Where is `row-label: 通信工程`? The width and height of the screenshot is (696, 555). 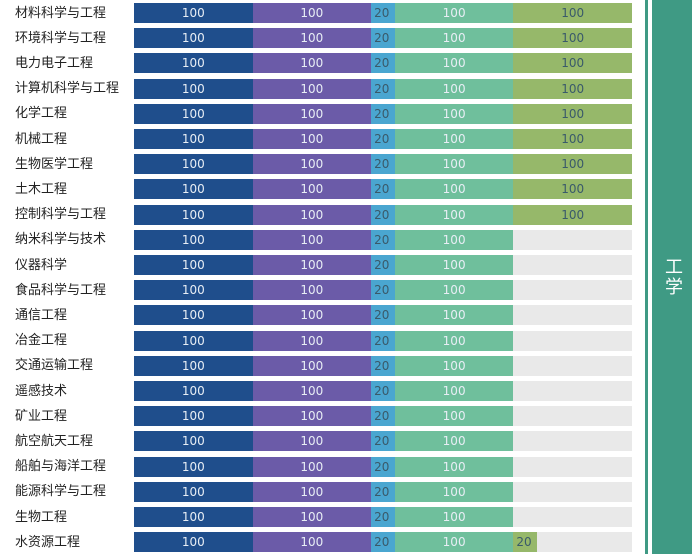
row-label: 通信工程 is located at coordinates (41, 315).